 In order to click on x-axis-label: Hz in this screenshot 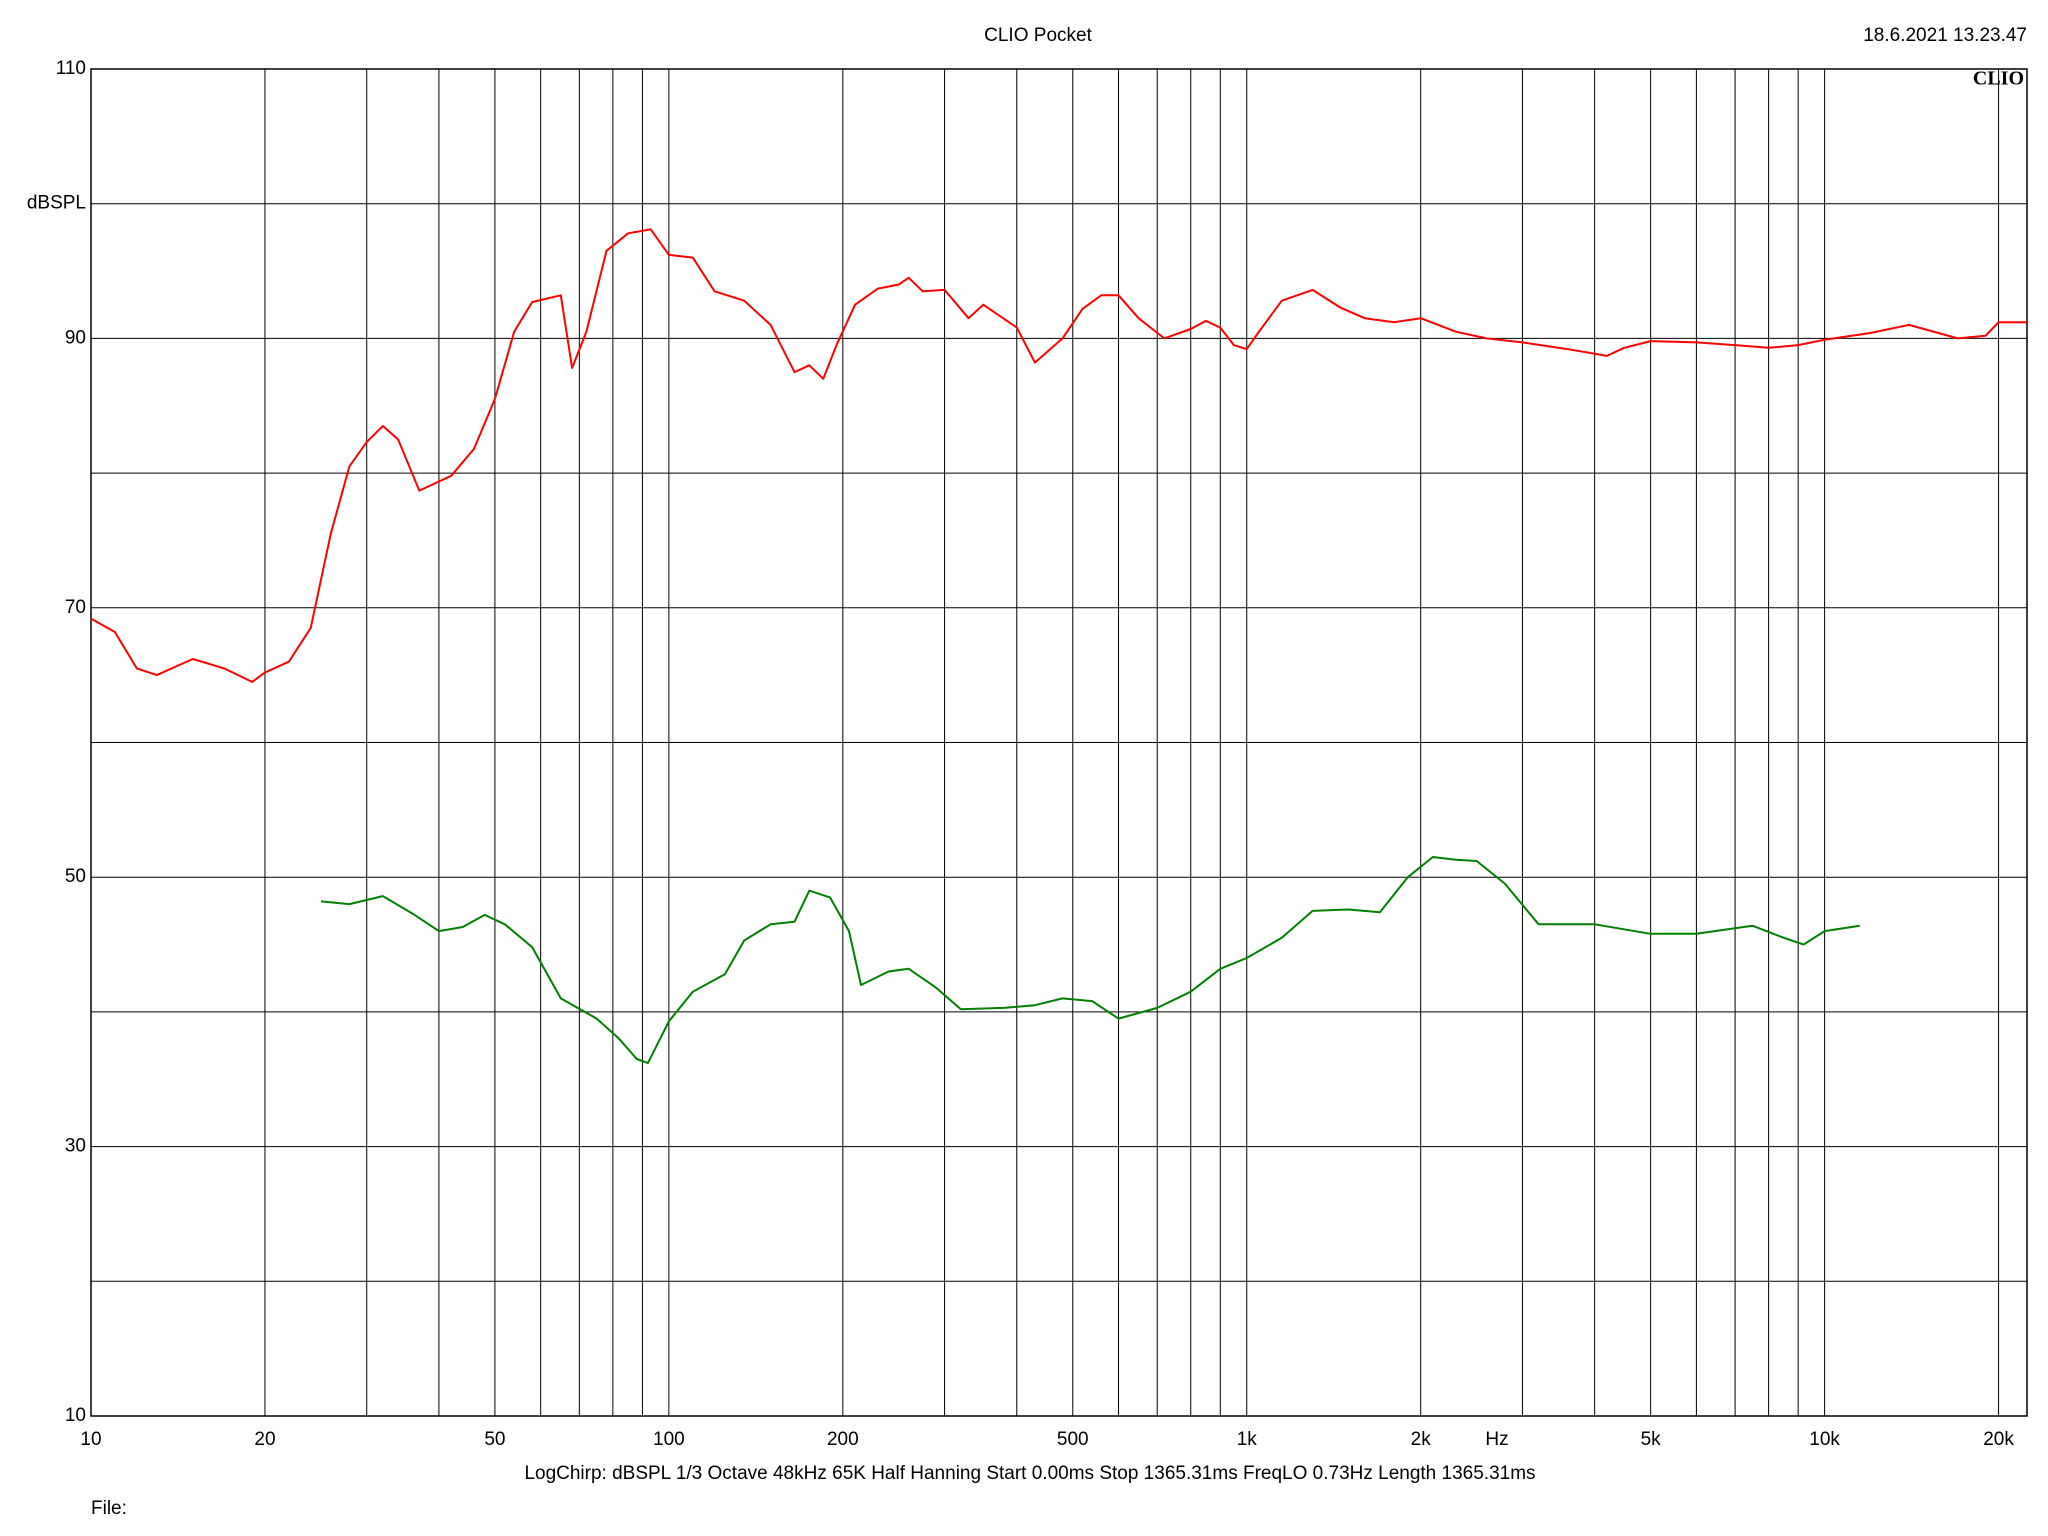, I will do `click(1496, 1439)`.